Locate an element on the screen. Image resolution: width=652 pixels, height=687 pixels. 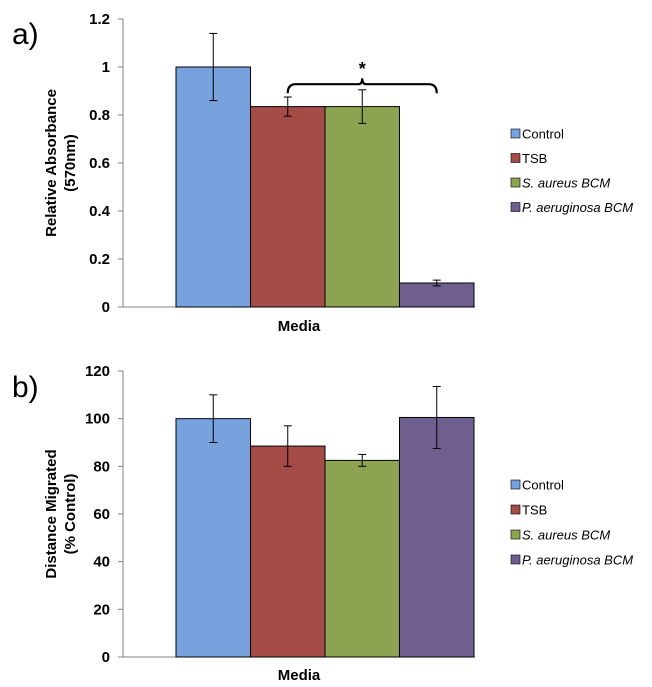
y-tick-label: 1.2 is located at coordinates (99, 19).